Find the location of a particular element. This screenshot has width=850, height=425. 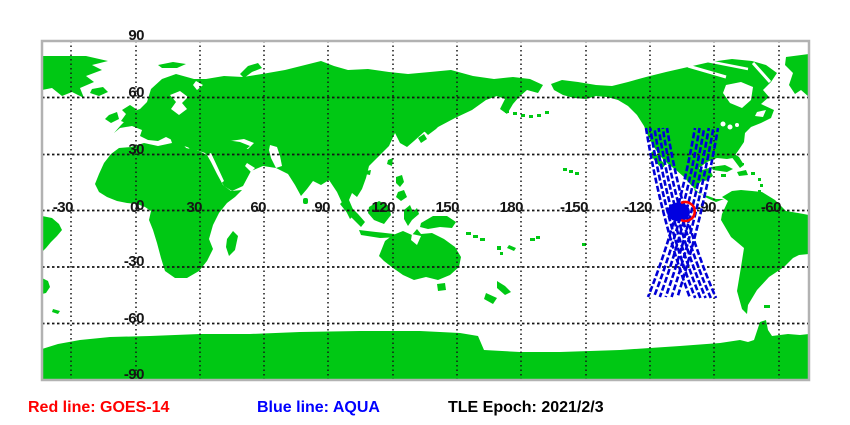

lat-label: 30 is located at coordinates (136, 149).